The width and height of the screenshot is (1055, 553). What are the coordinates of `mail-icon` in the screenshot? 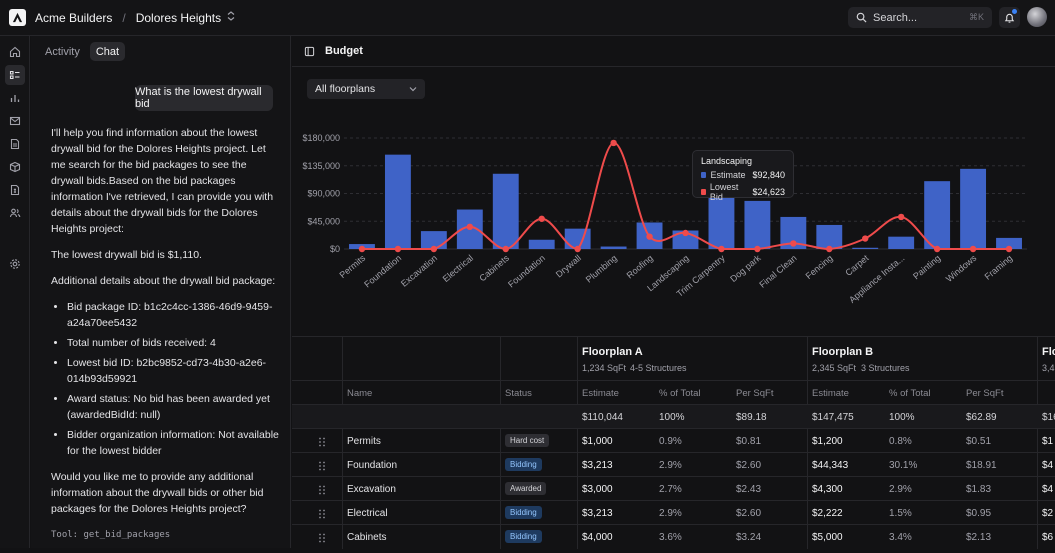 It's located at (15, 121).